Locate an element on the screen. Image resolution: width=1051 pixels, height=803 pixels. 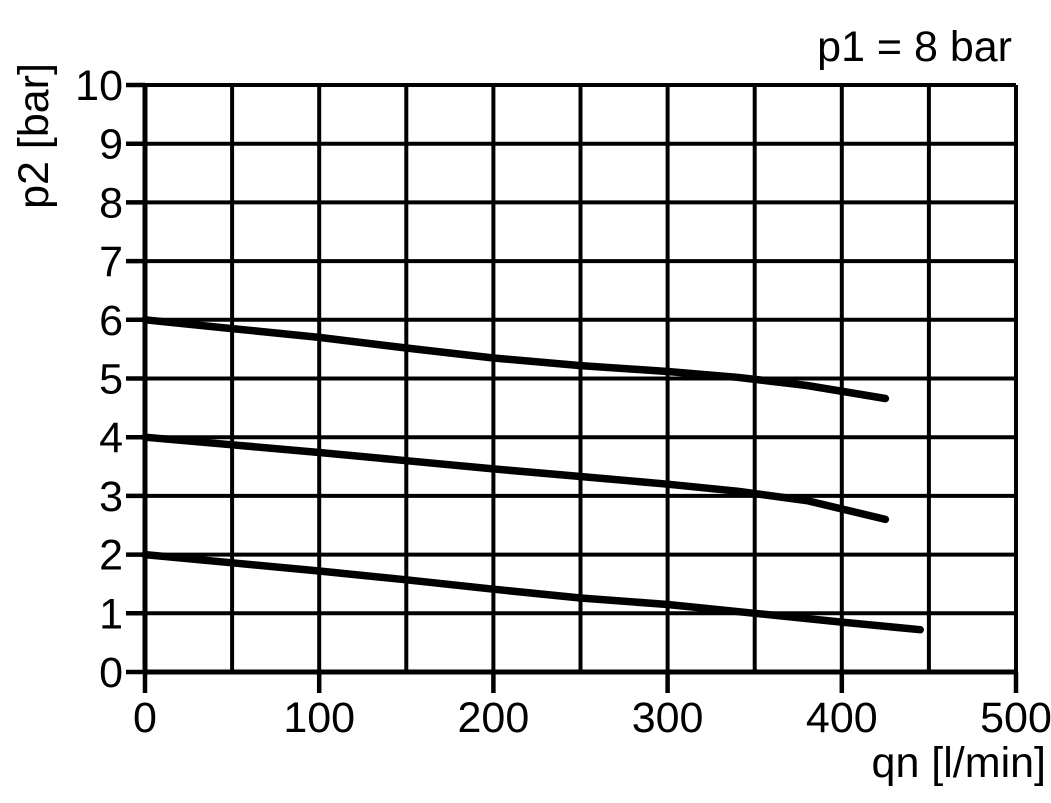
x-tick-label: 300 is located at coordinates (668, 718).